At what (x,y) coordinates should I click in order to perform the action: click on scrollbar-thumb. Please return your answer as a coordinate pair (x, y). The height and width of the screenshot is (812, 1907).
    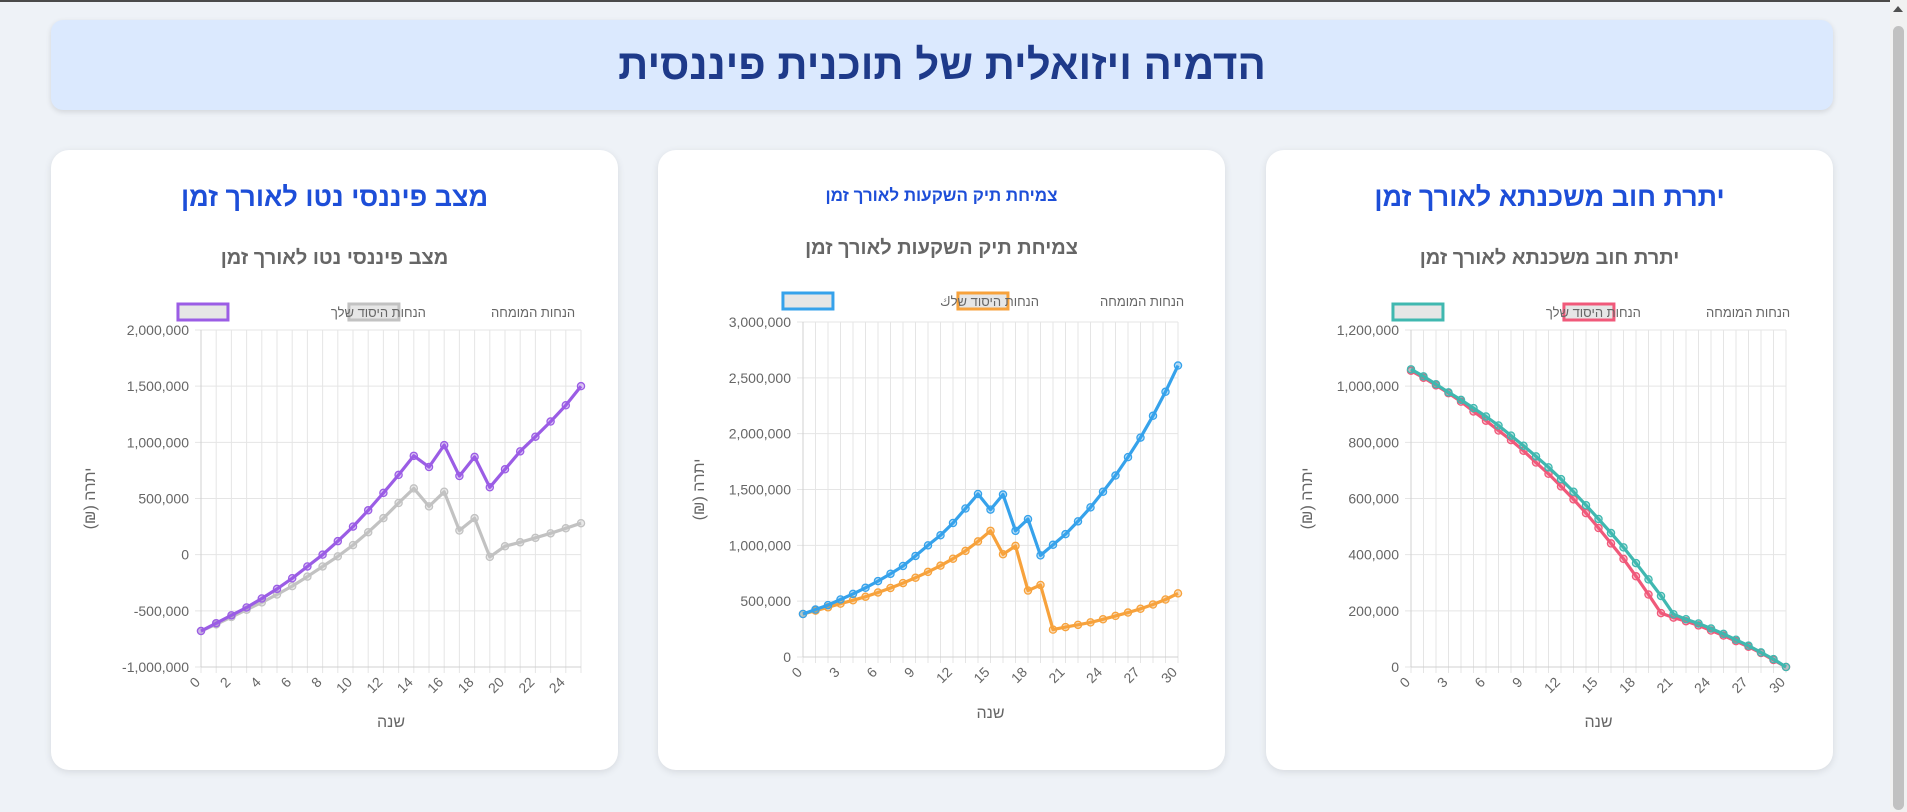
    Looking at the image, I should click on (1898, 418).